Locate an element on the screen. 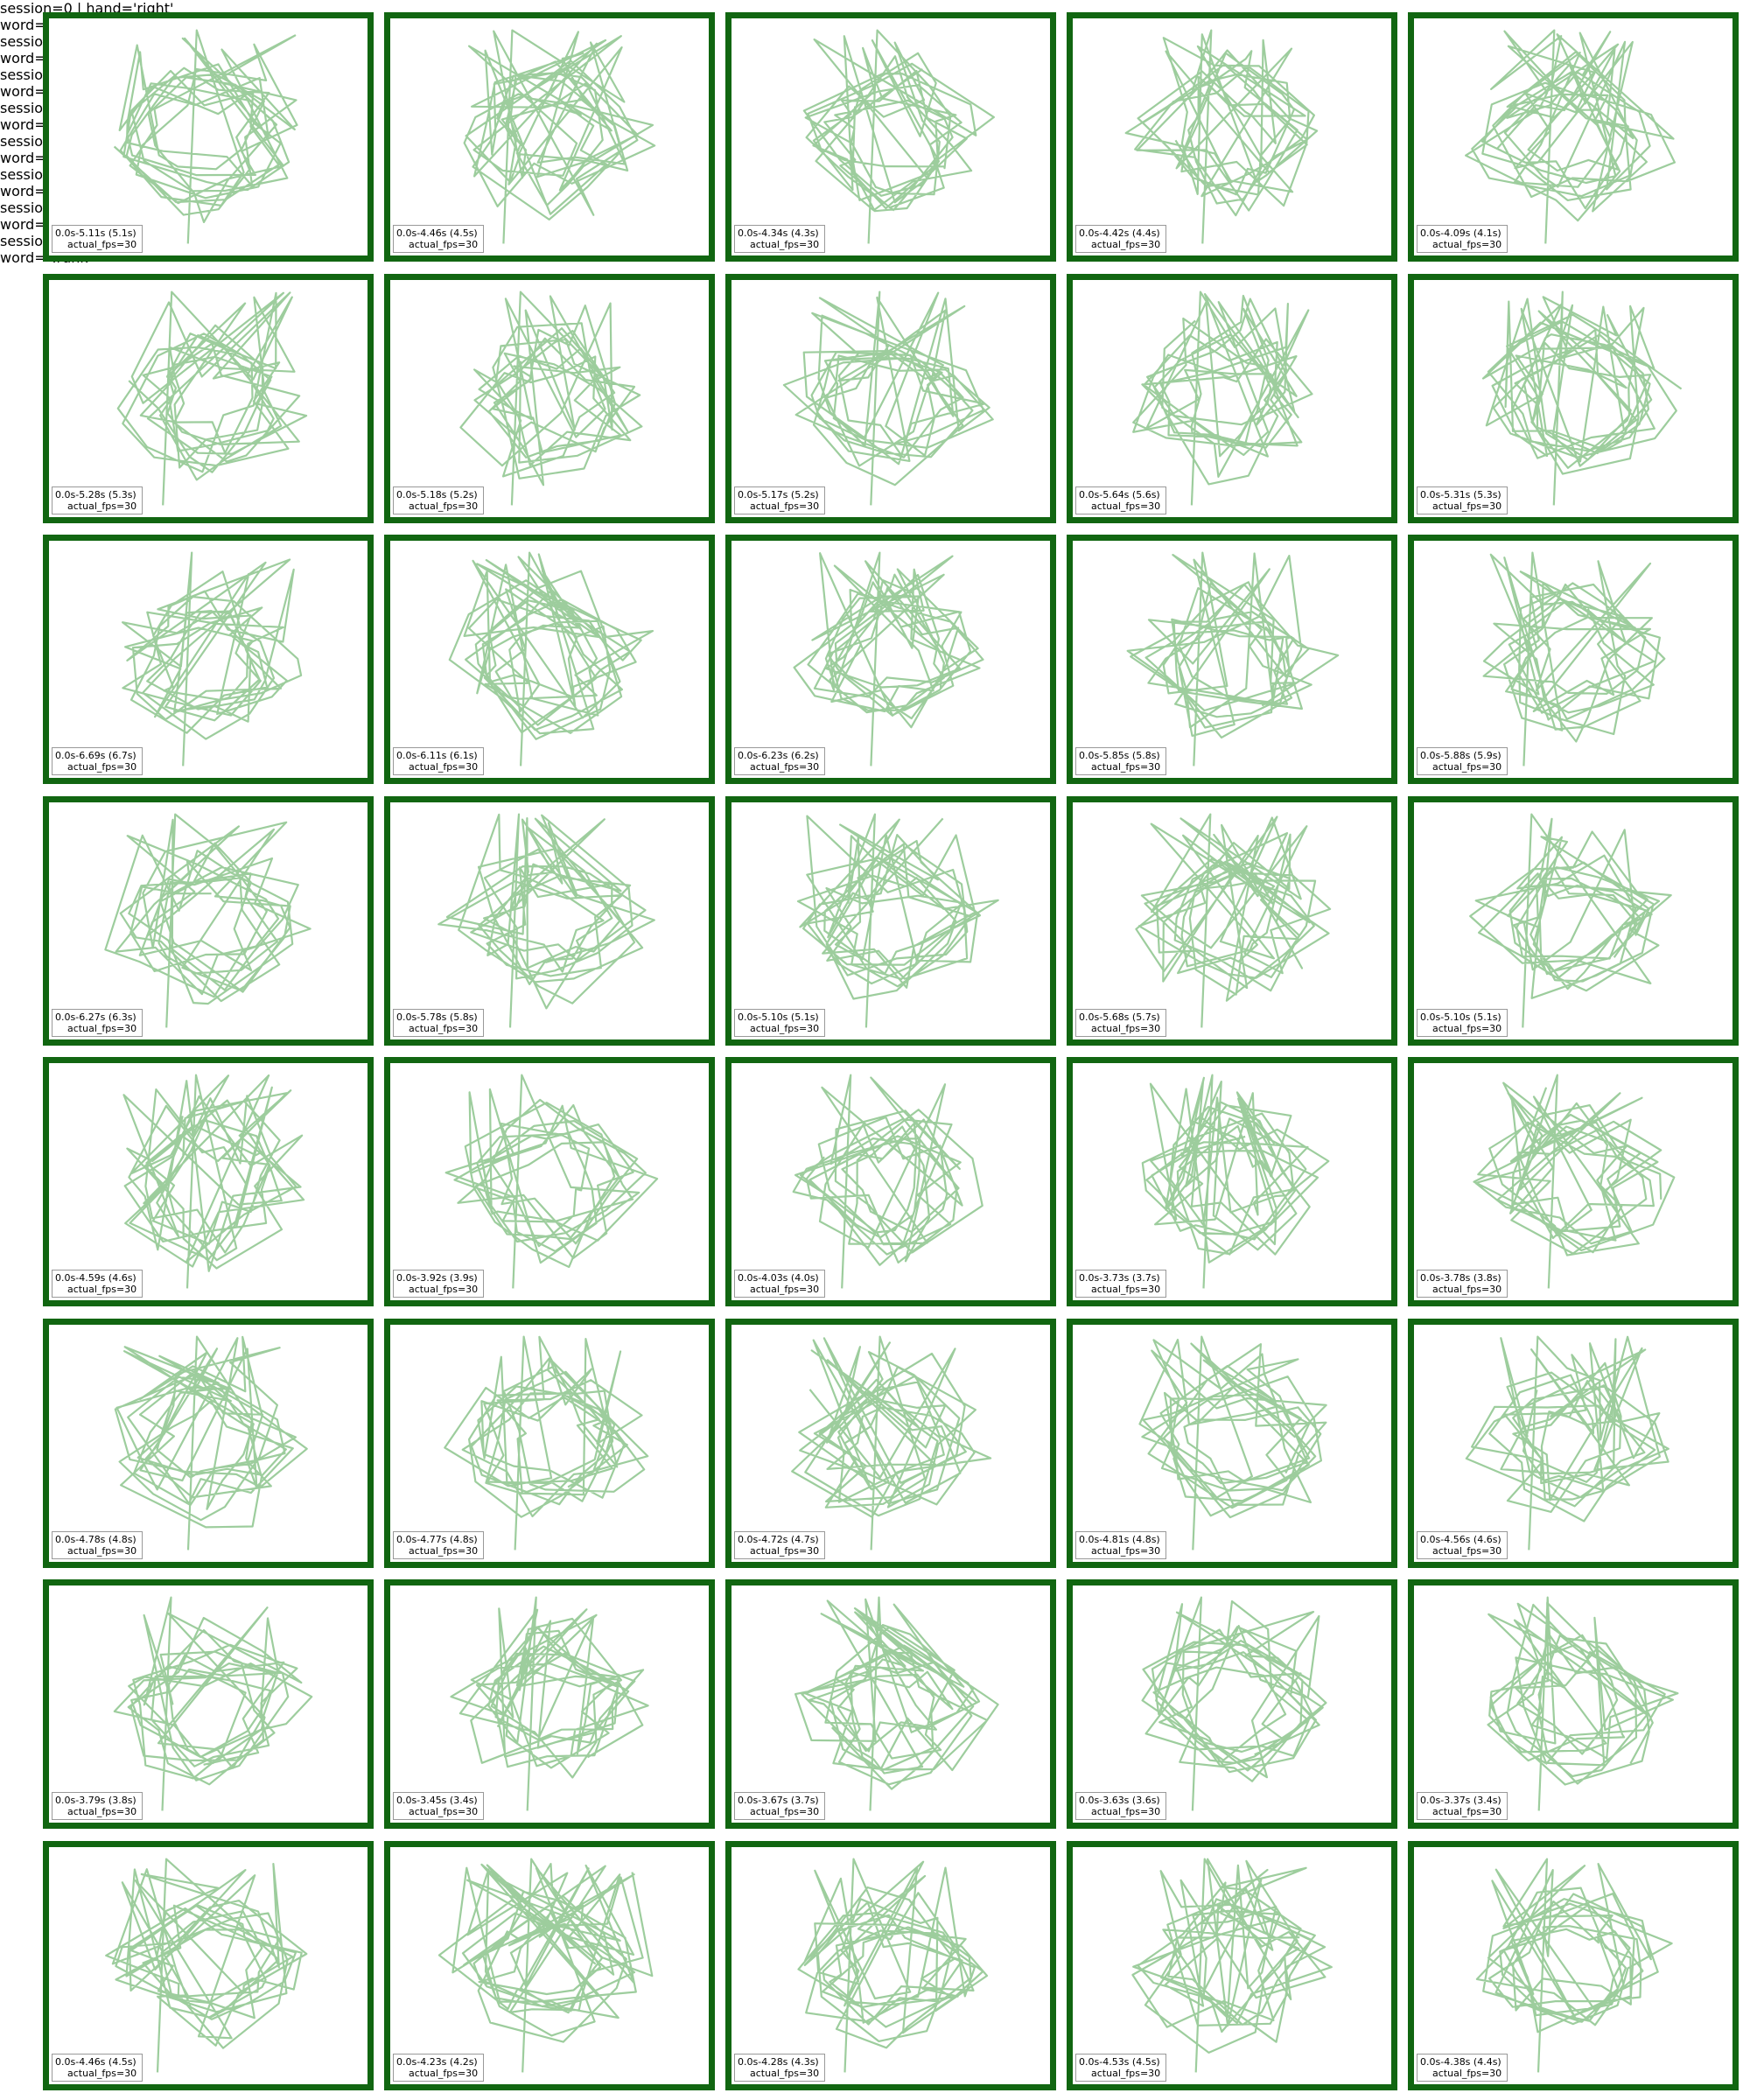 The width and height of the screenshot is (1750, 2100). info-box: 0.0s-5.31s (5.3s) actual_fps=30 is located at coordinates (1462, 500).